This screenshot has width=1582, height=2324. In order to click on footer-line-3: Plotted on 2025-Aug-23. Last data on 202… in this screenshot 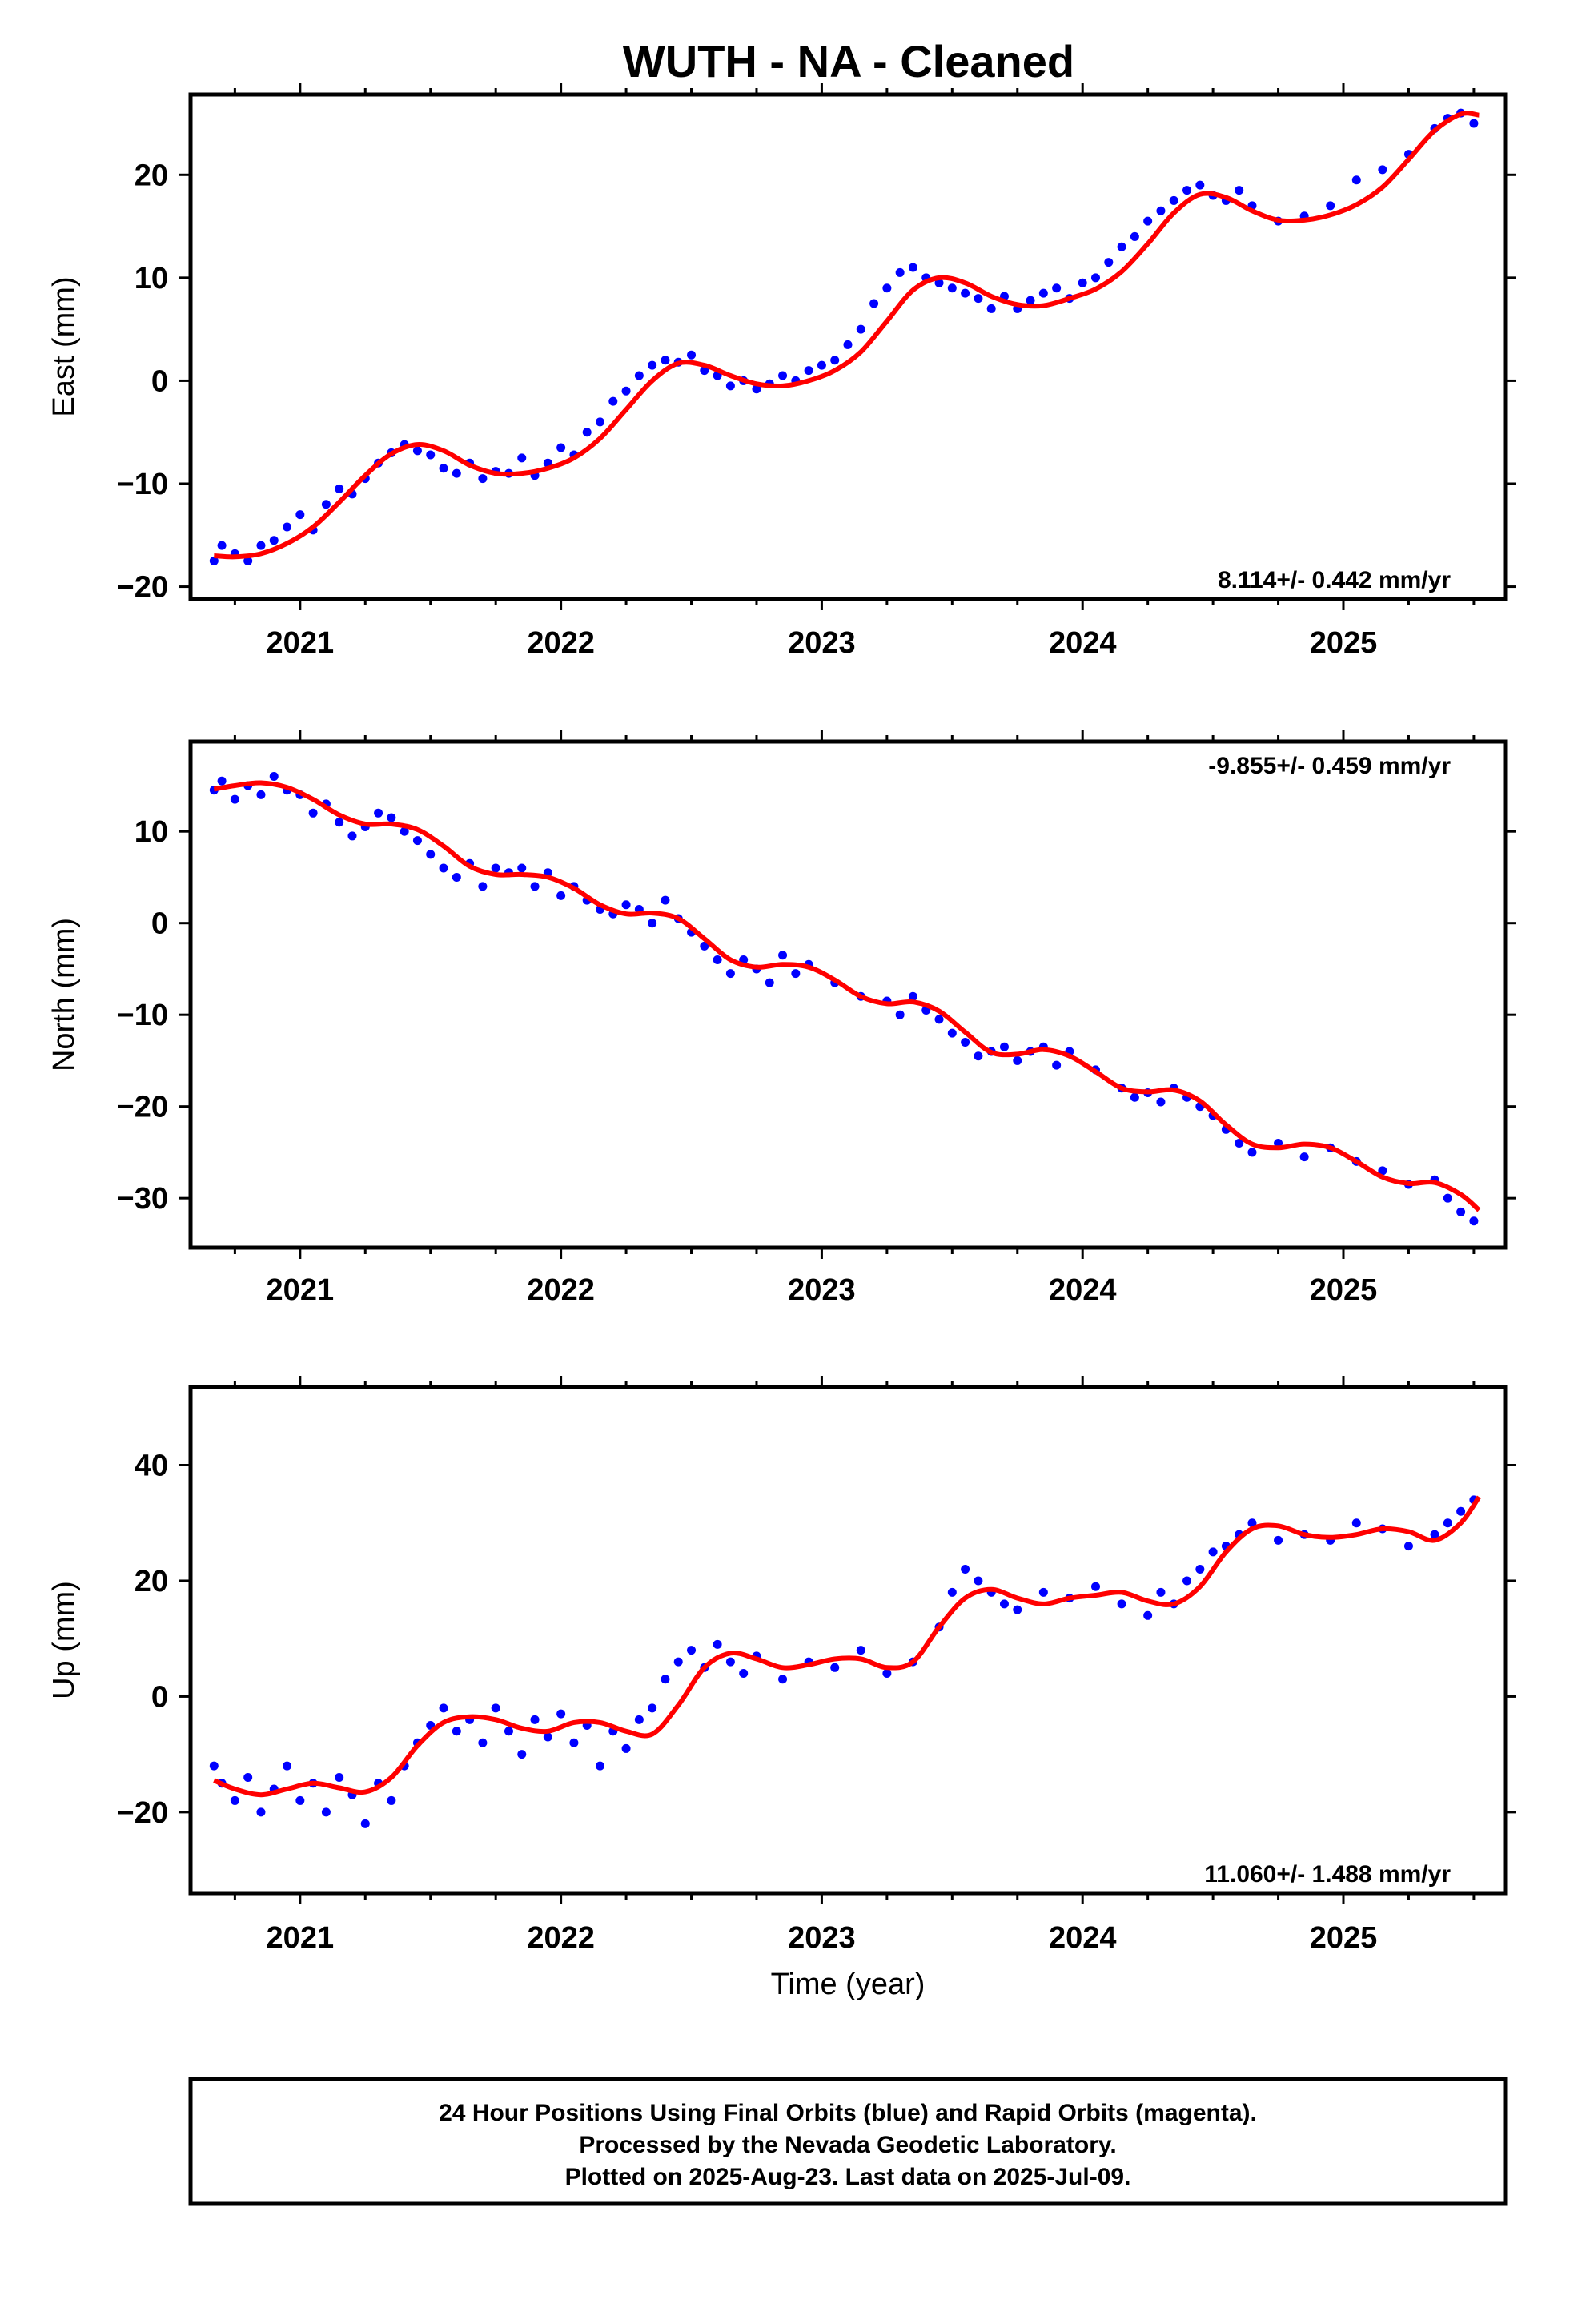, I will do `click(848, 2177)`.